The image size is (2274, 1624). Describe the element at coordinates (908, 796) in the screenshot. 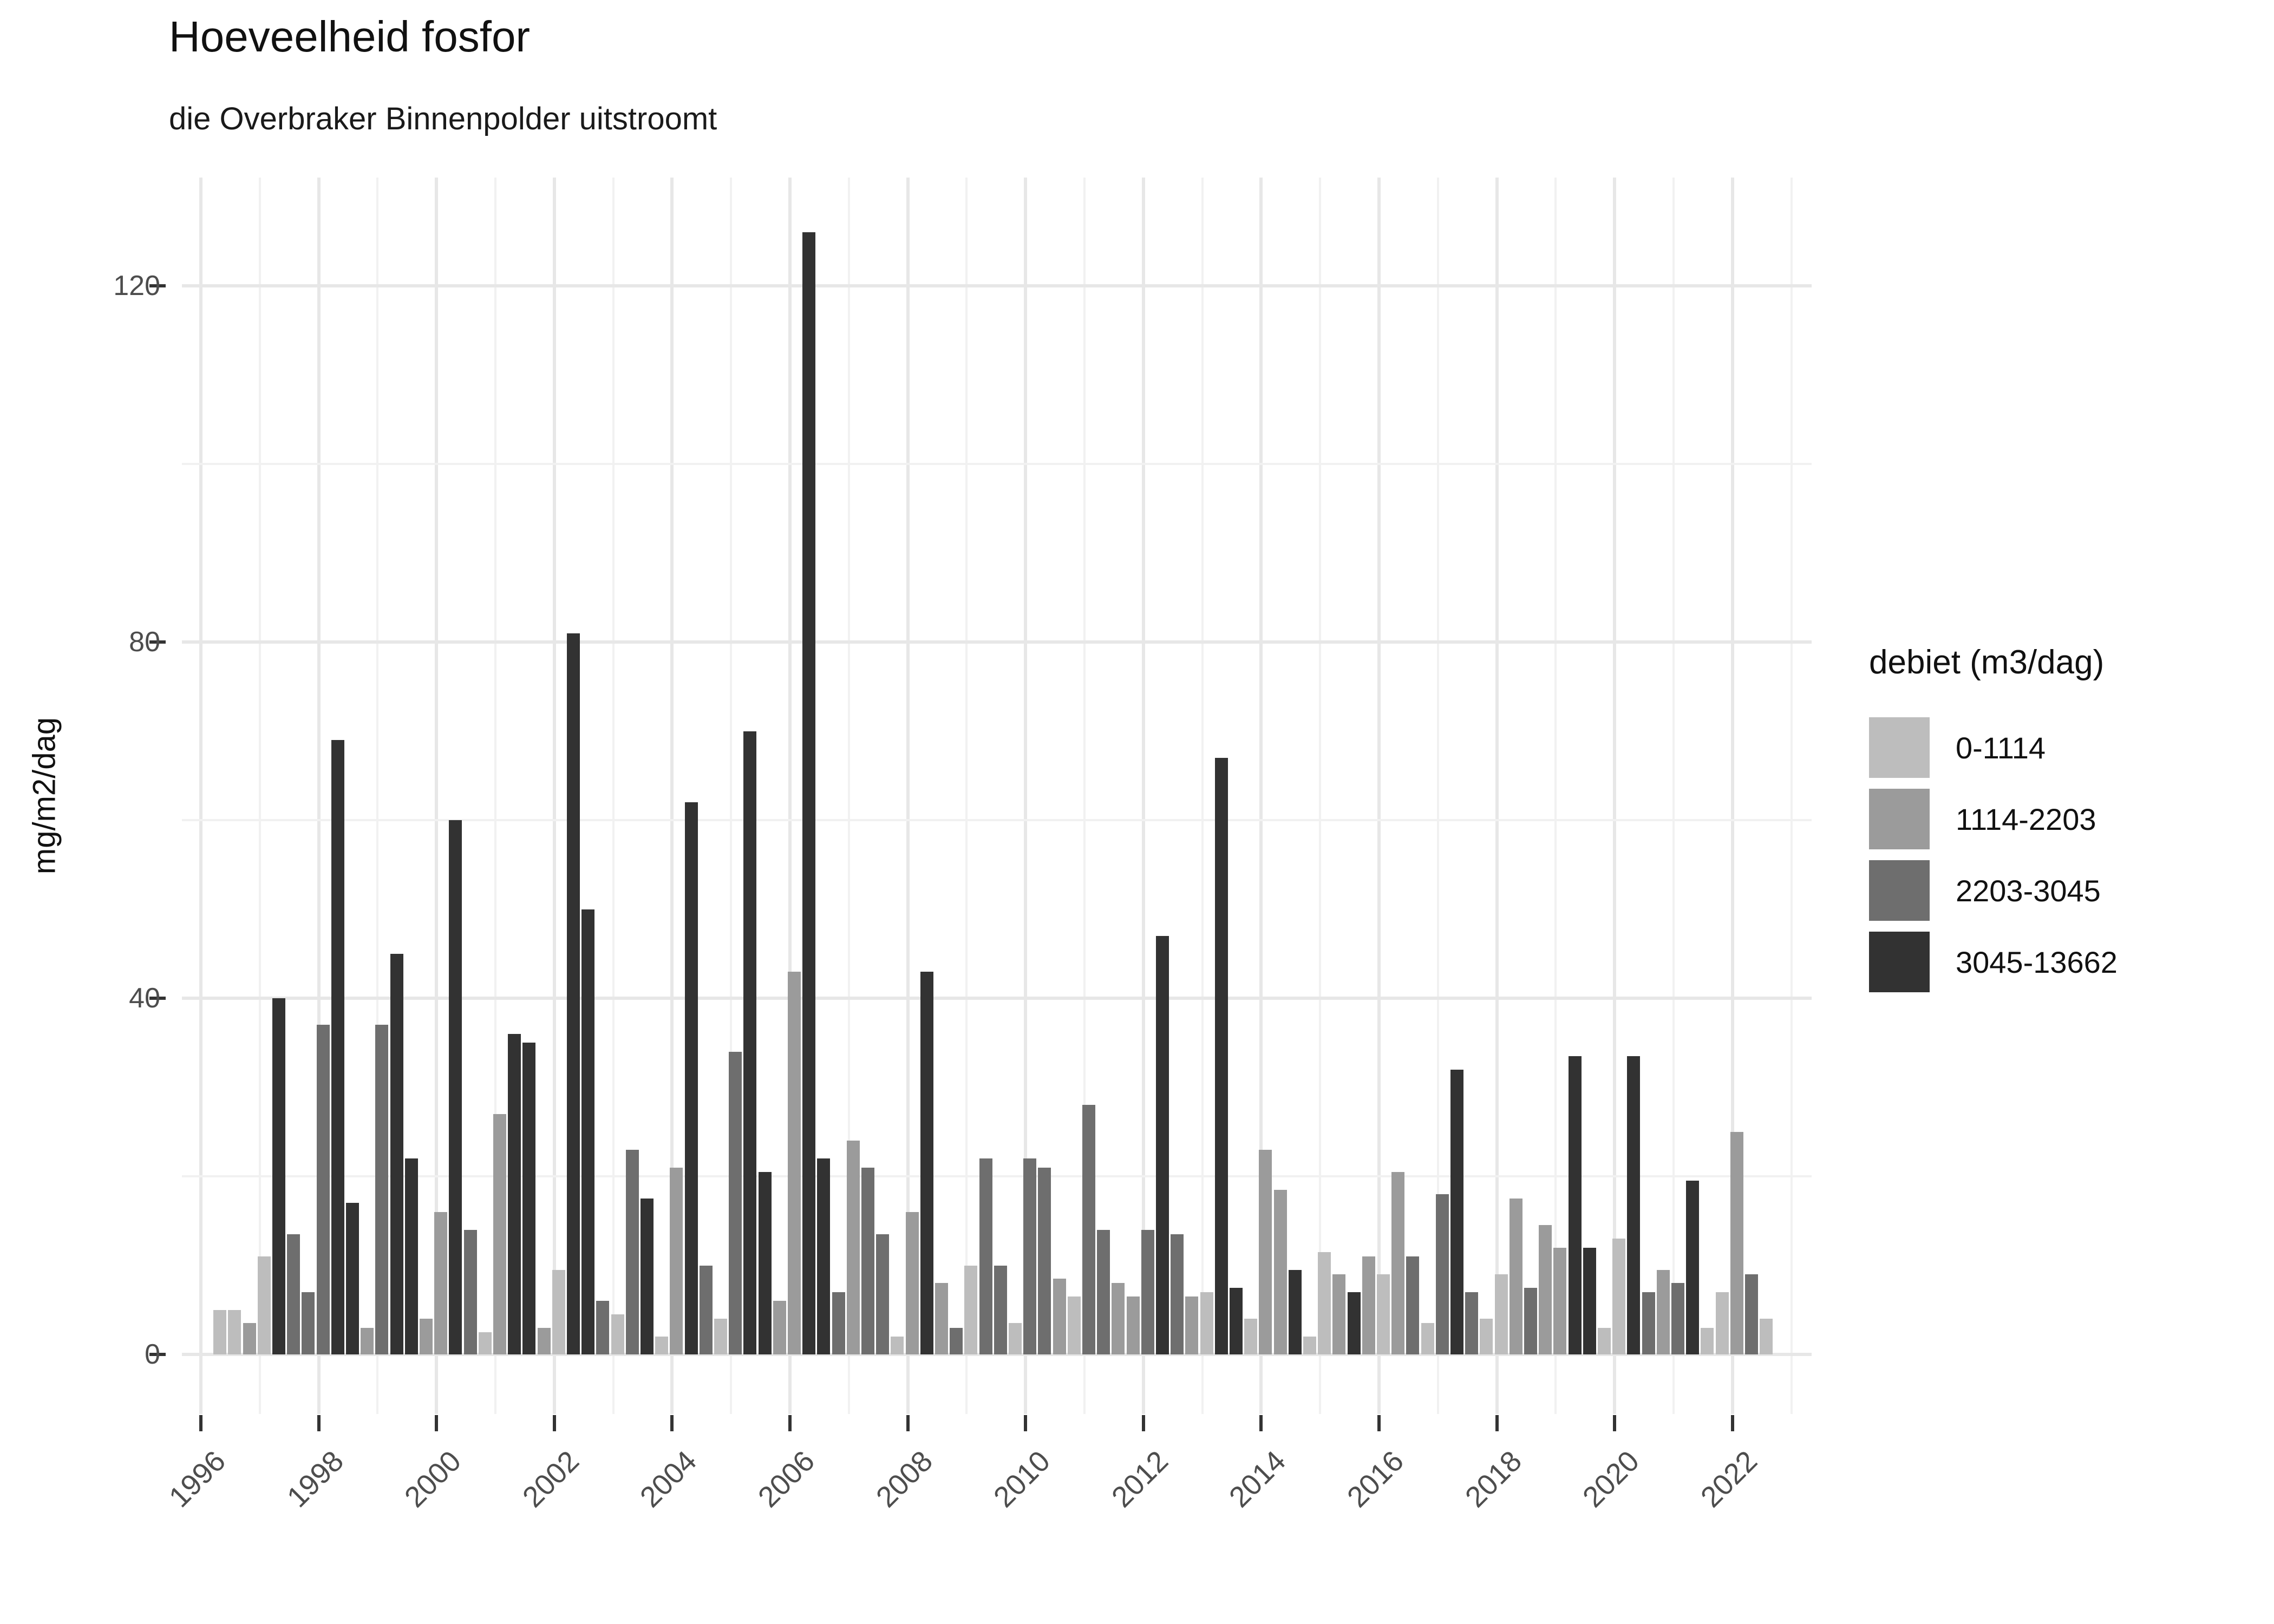

I see `gridline-year-2008` at that location.